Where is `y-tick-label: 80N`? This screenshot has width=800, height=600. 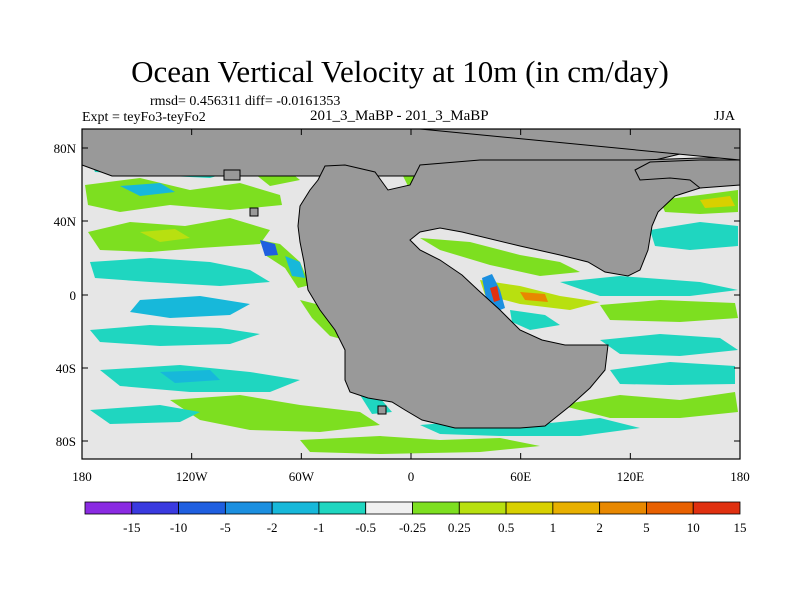 y-tick-label: 80N is located at coordinates (65, 148).